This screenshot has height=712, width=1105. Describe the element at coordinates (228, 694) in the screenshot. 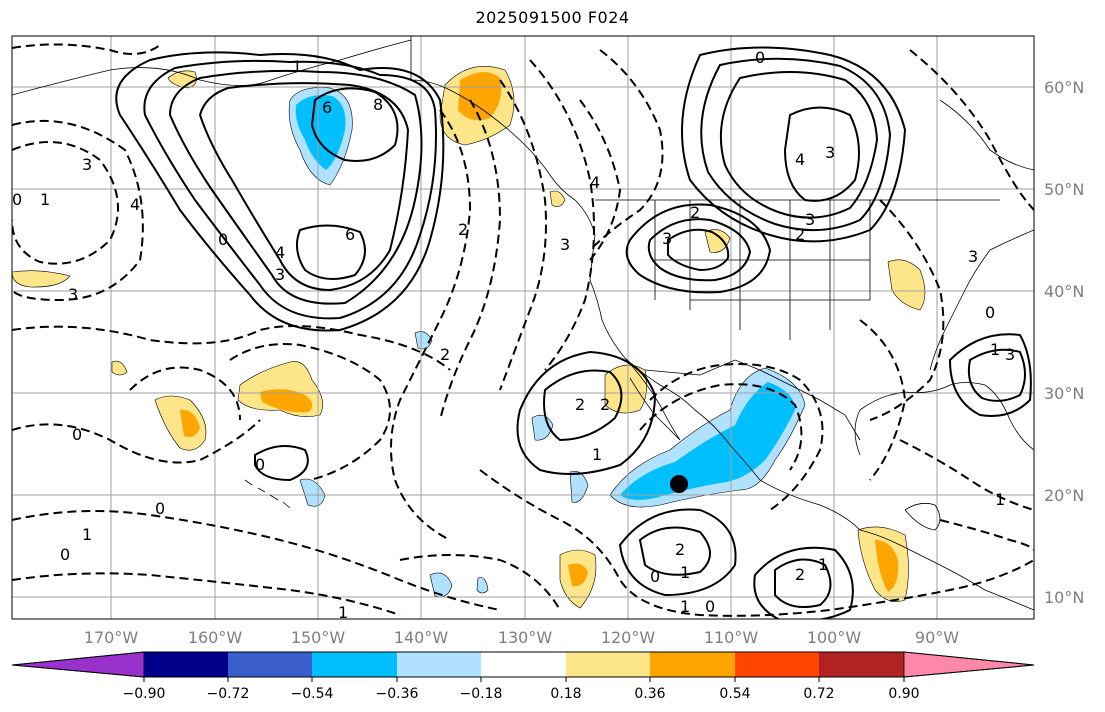

I see `colorbar-tick-label: −0.72` at that location.